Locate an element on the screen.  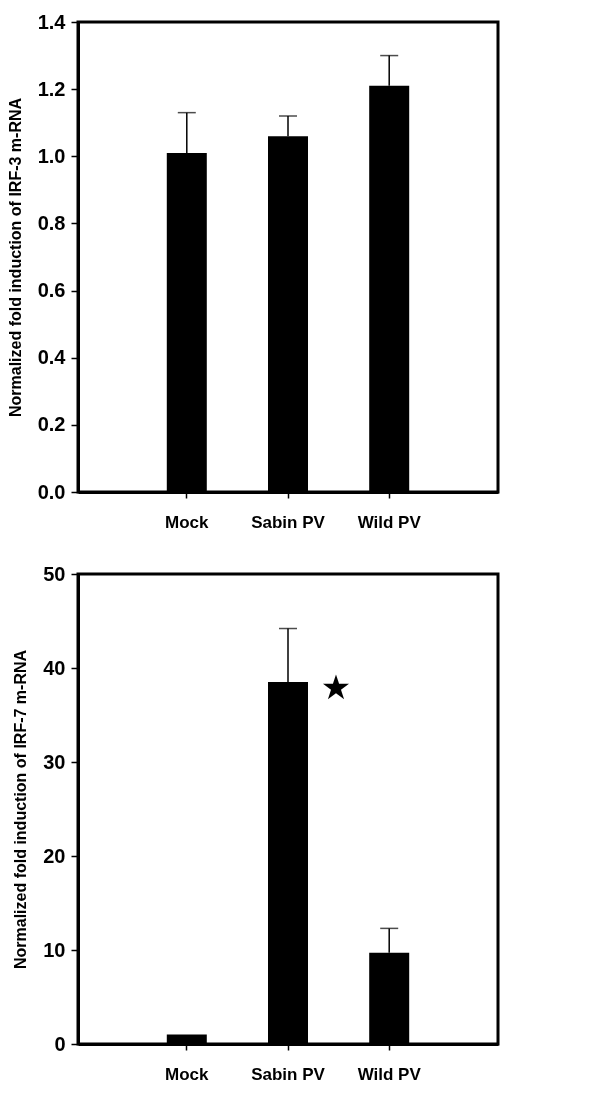
y-tick-label: 10 is located at coordinates (54, 949).